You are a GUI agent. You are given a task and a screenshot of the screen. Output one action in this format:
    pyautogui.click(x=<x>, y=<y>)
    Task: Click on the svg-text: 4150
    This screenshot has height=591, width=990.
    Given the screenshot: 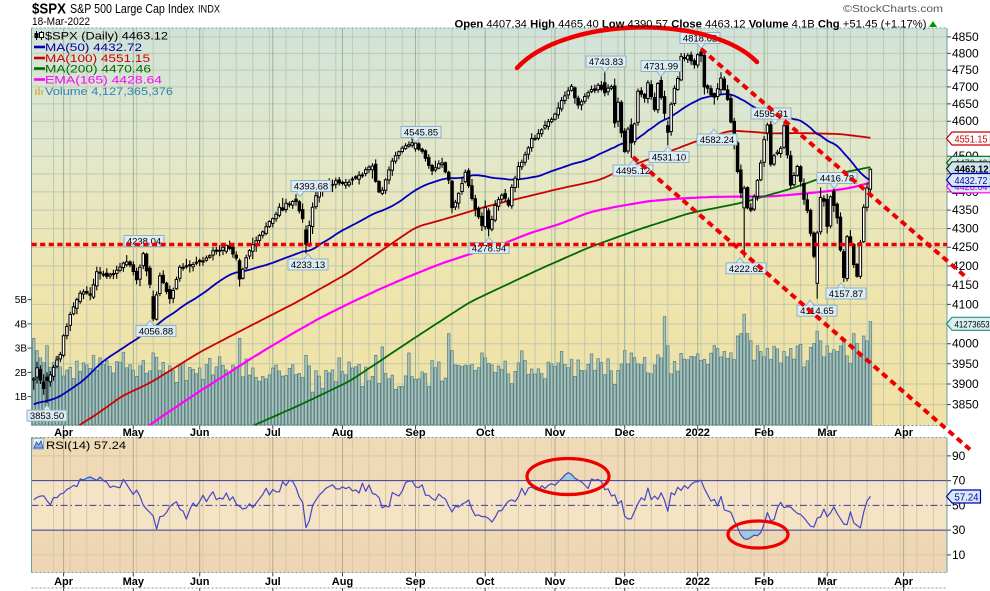 What is the action you would take?
    pyautogui.click(x=965, y=285)
    